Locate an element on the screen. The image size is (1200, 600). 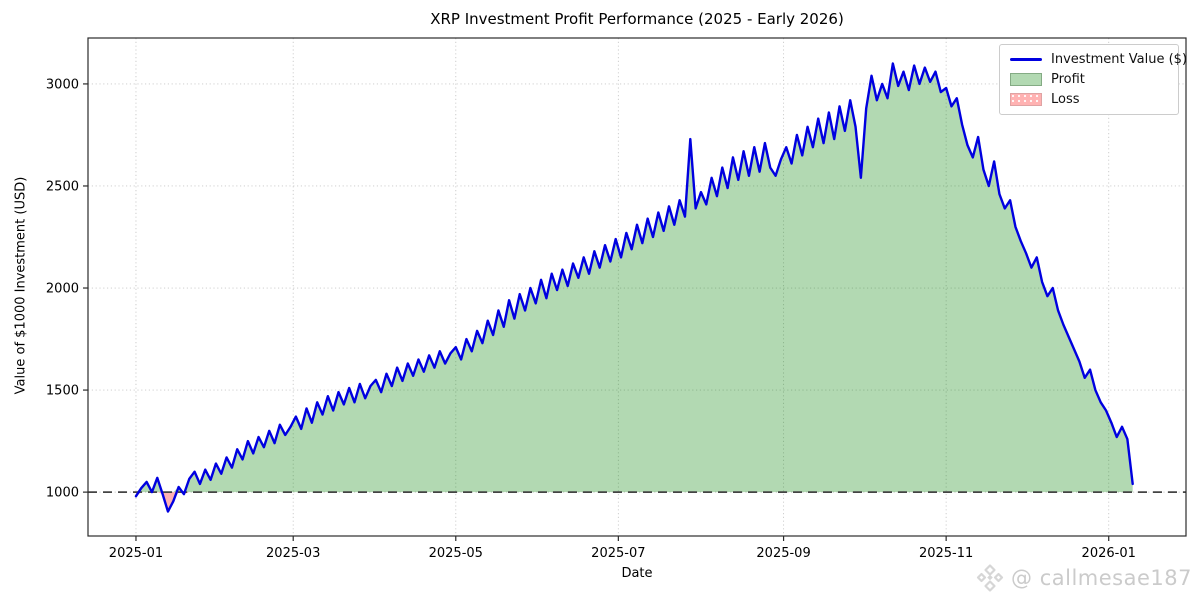
legend-item-investment-value: Investment Value ($) is located at coordinates (1098, 59).